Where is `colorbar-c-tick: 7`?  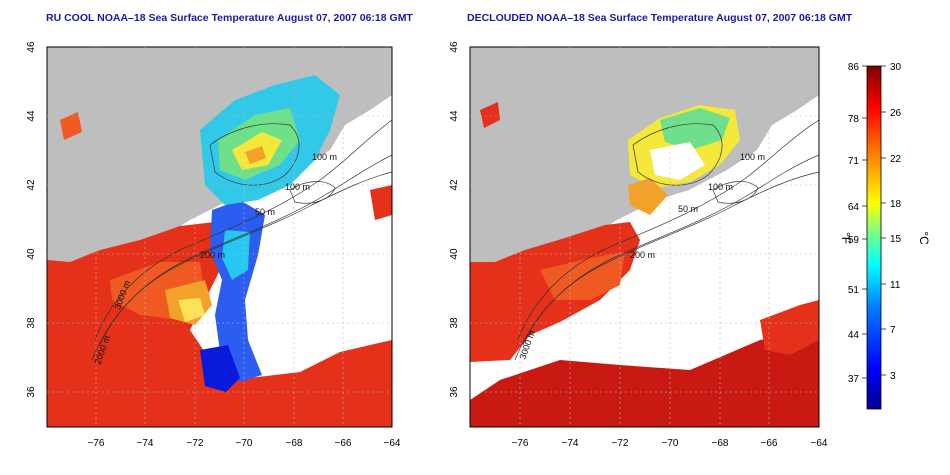
colorbar-c-tick: 7 is located at coordinates (893, 330).